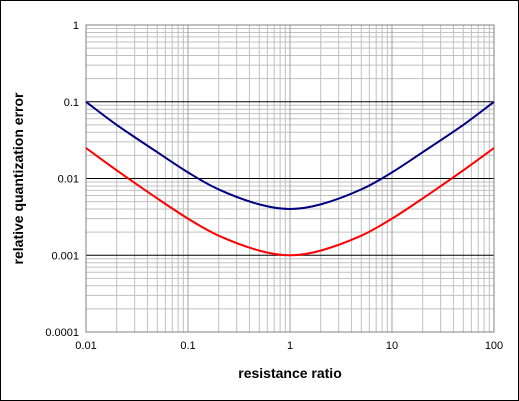 This screenshot has height=401, width=519. I want to click on x-tick-label: 100, so click(494, 346).